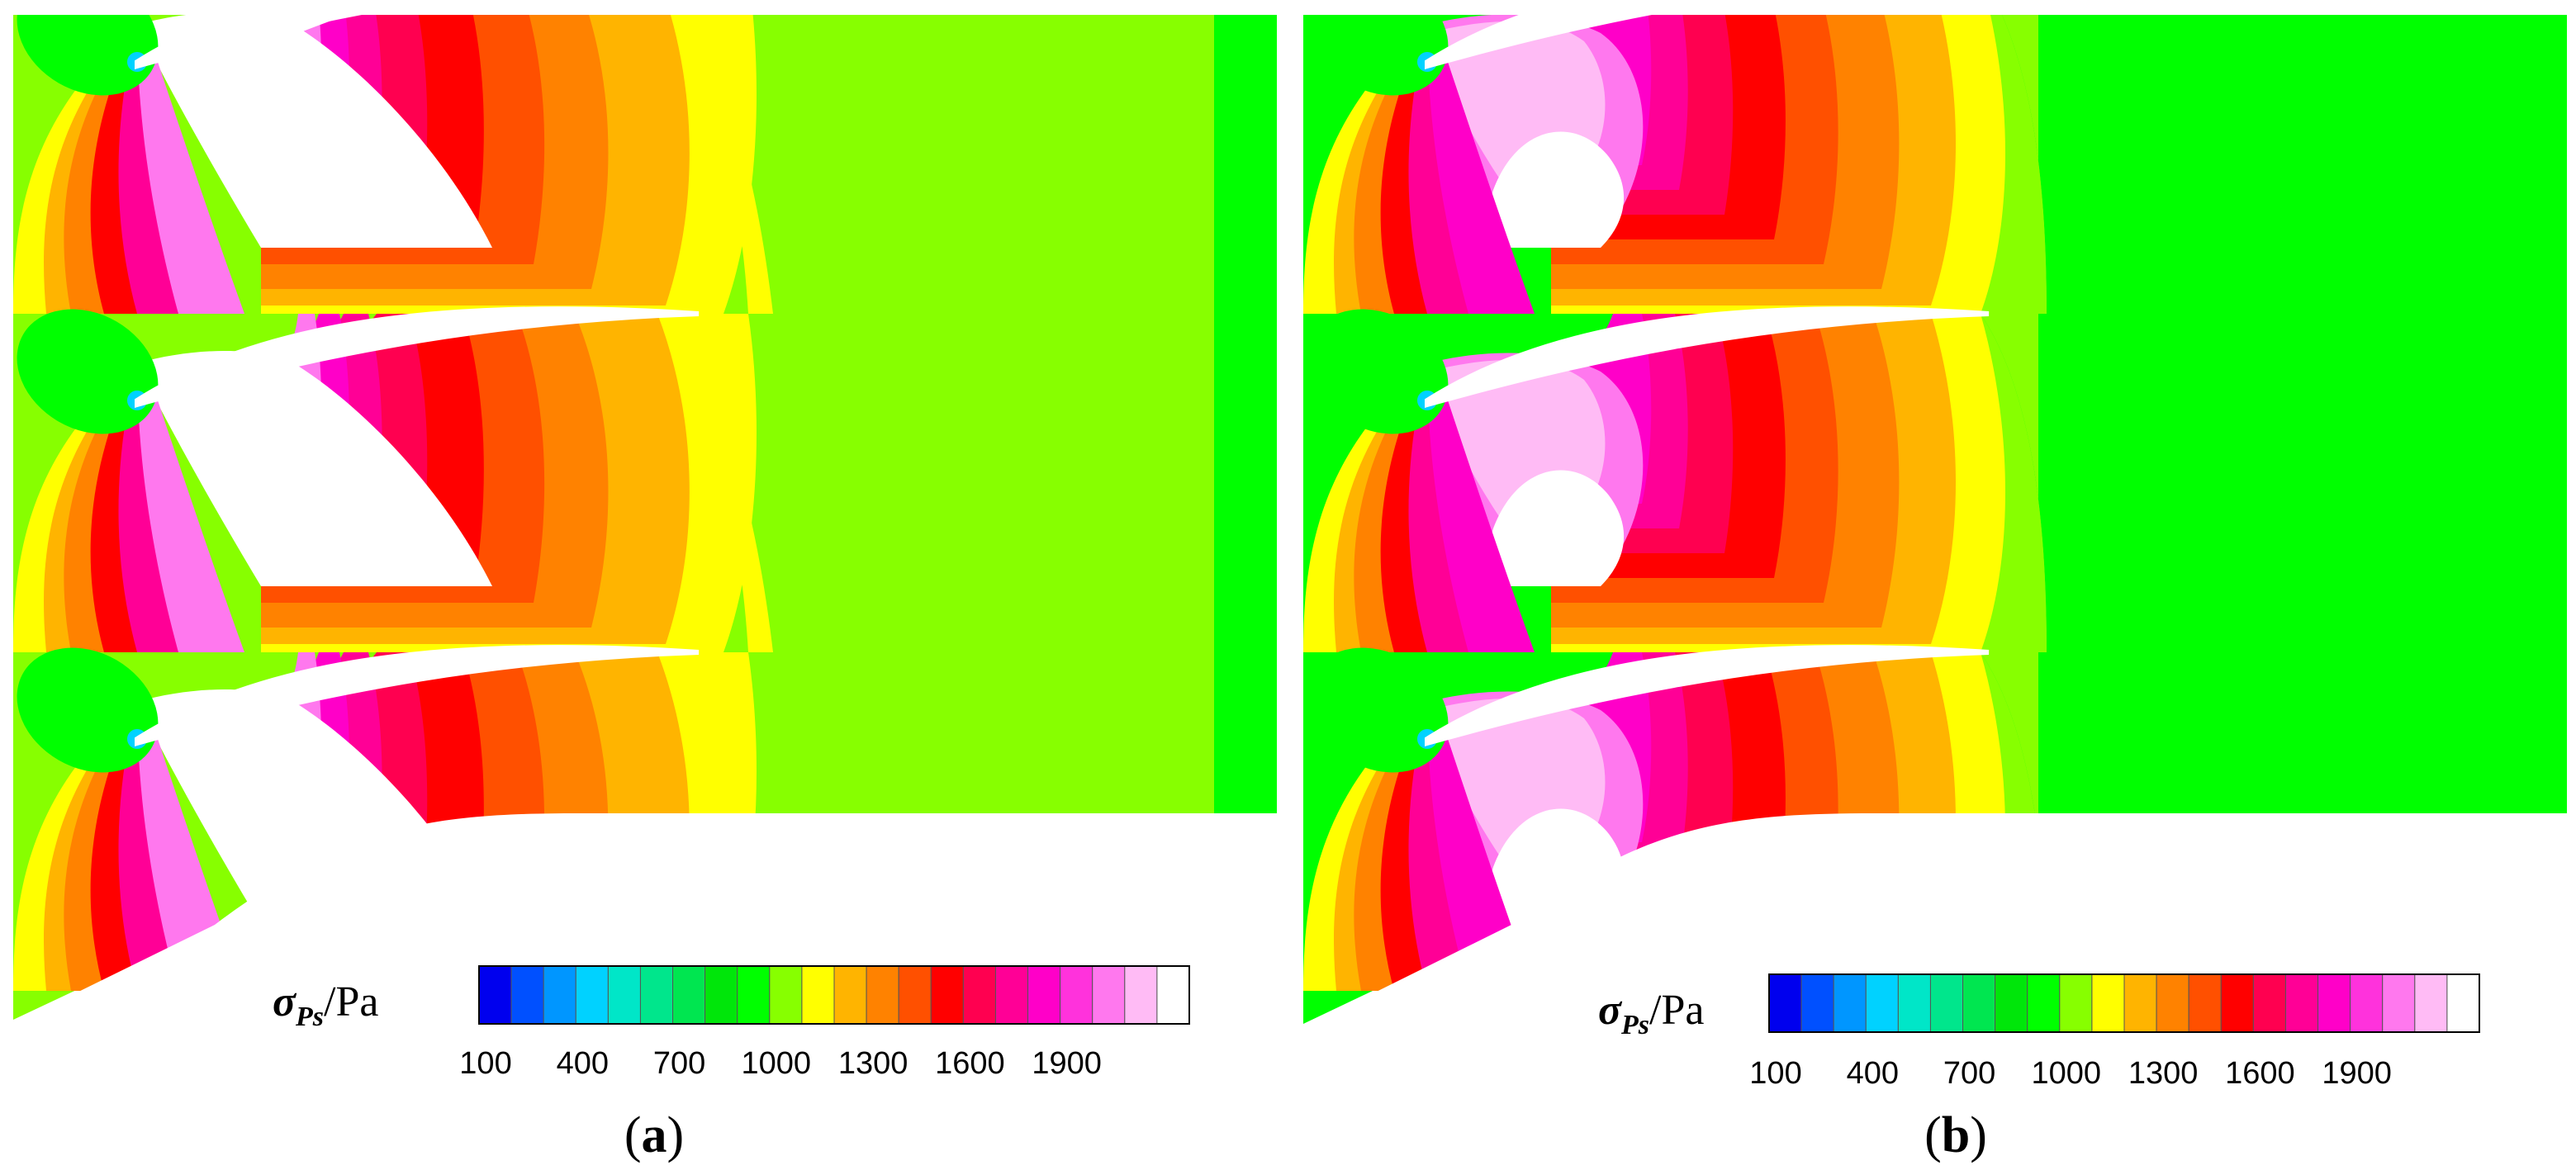 This screenshot has height=1170, width=2576. What do you see at coordinates (970, 1063) in the screenshot?
I see `colorbar-a-tick-label: 1600` at bounding box center [970, 1063].